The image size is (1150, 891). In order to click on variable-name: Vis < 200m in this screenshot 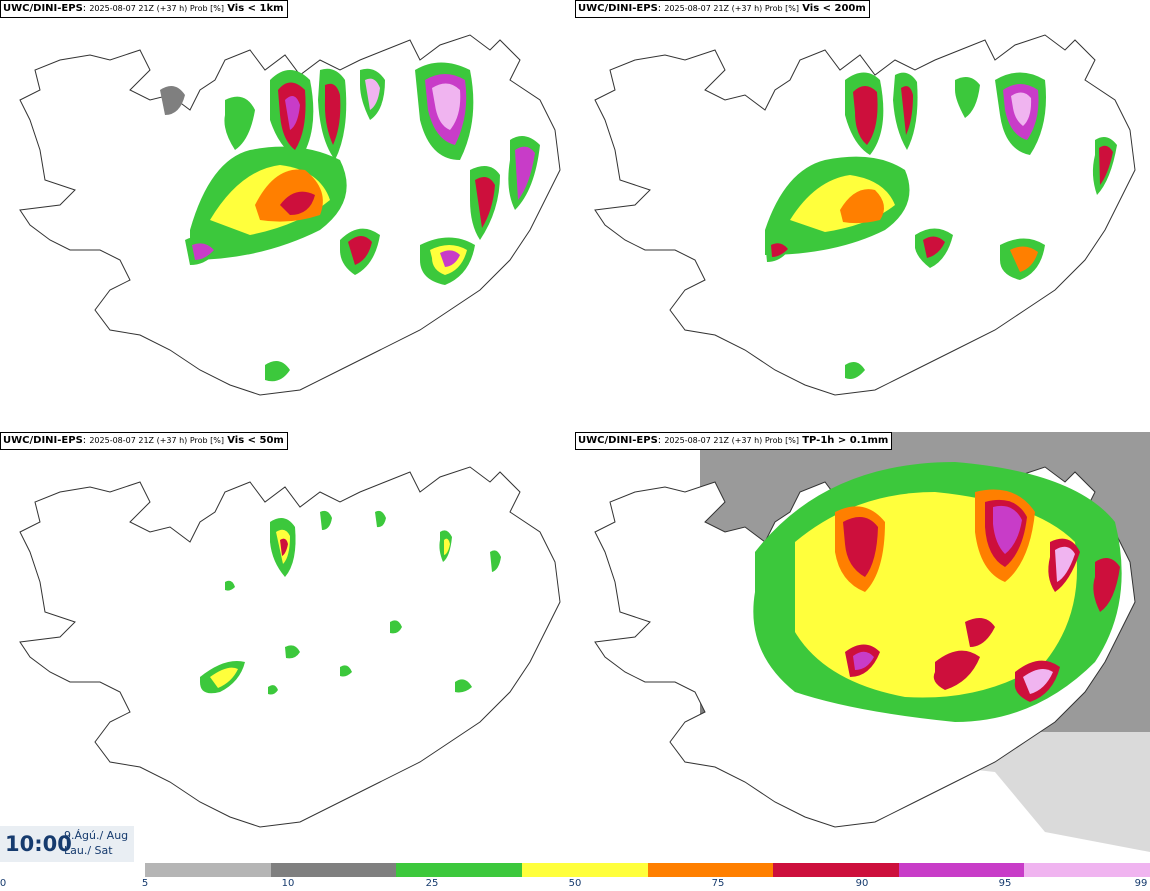, I will do `click(834, 8)`.